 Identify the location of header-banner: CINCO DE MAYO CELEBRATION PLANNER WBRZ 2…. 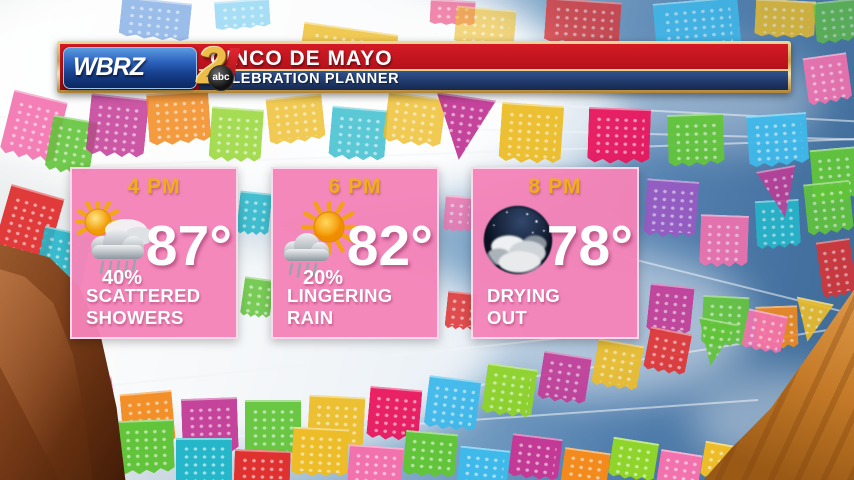
(424, 66).